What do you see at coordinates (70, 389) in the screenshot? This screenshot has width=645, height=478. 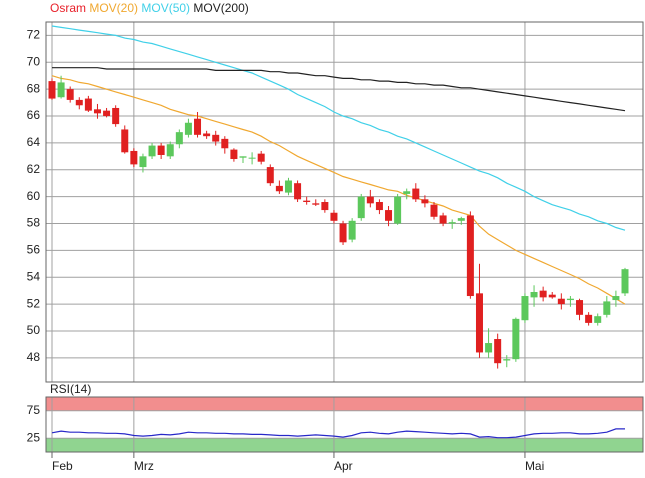 I see `panel-title: RSI(14)` at bounding box center [70, 389].